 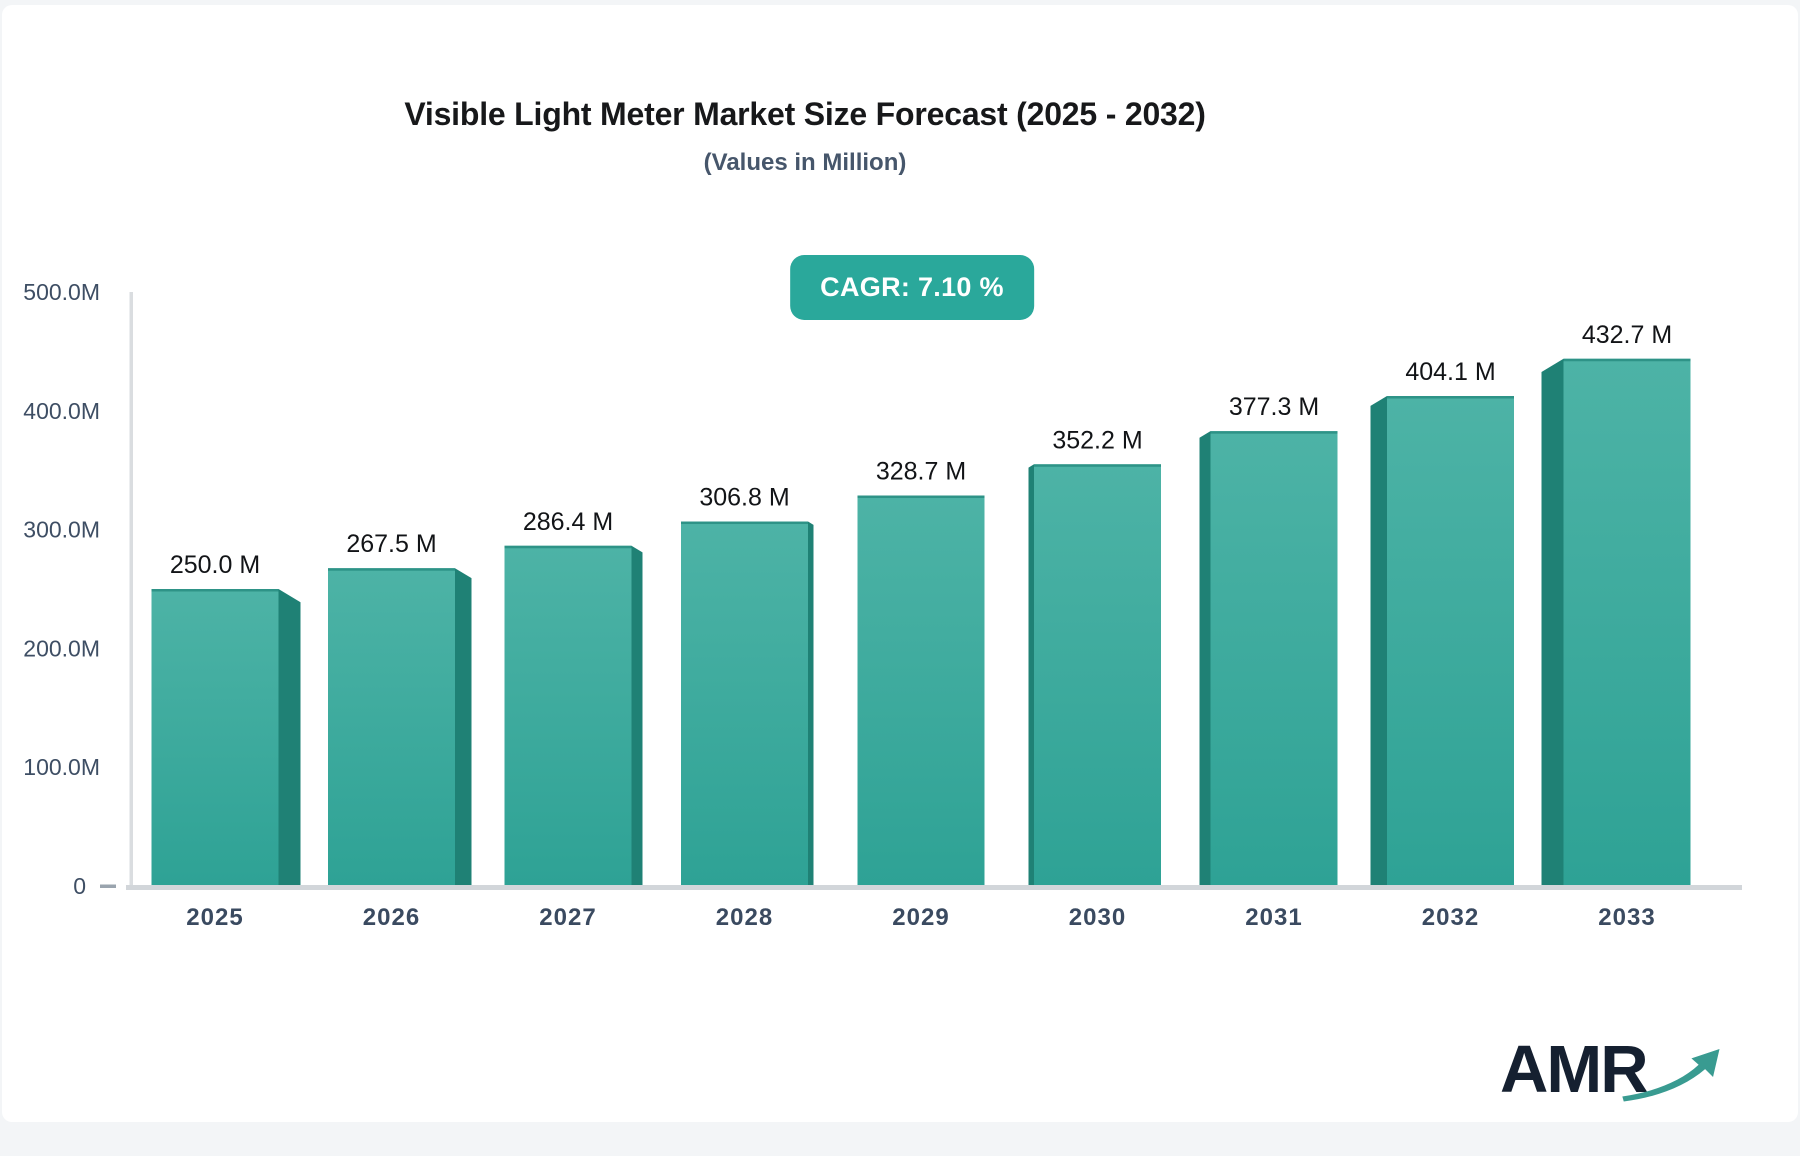 I want to click on x-axis-label: 2030, so click(x=1097, y=917).